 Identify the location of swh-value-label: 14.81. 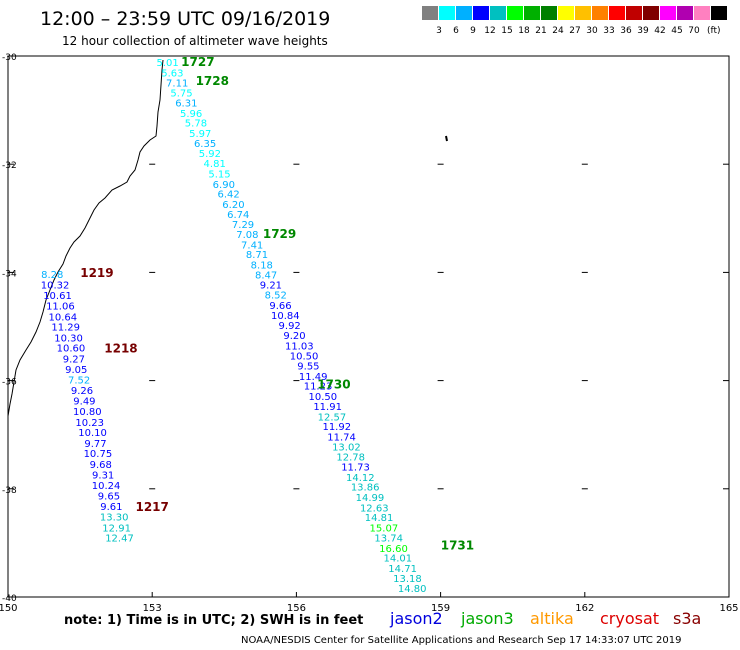
(379, 518).